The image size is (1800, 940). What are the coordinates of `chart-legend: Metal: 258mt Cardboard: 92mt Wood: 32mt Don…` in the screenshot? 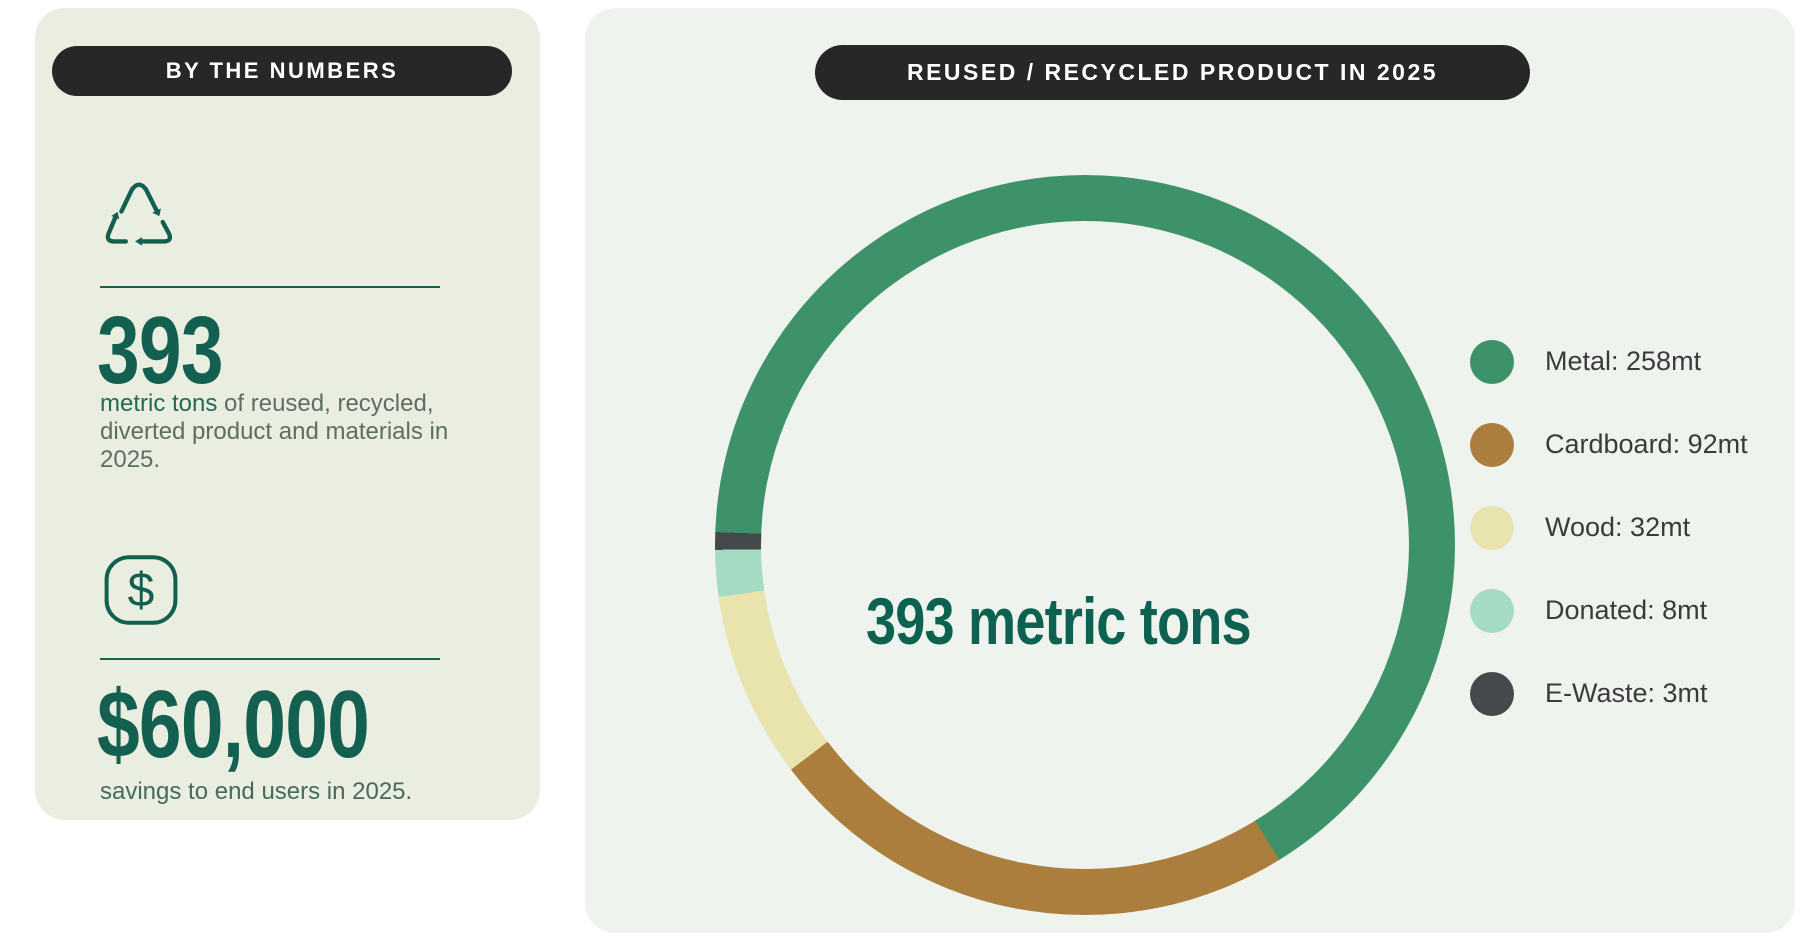 It's located at (1609, 527).